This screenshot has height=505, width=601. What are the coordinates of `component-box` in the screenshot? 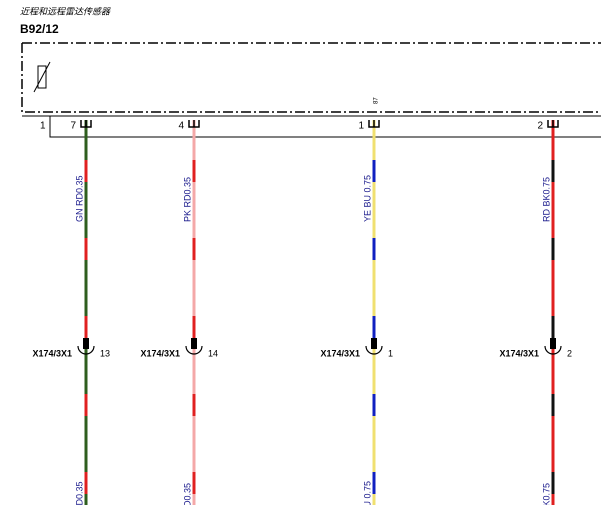 It's located at (311, 77).